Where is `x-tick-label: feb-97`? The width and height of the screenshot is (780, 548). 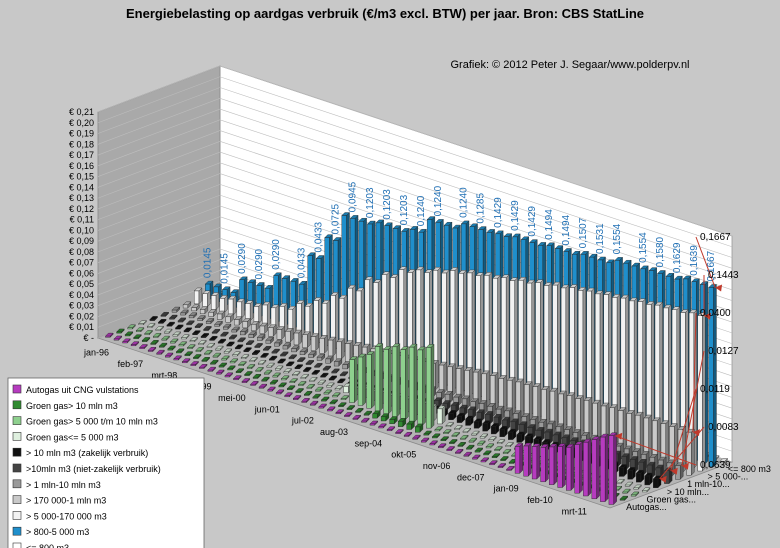
x-tick-label: feb-97 is located at coordinates (131, 364).